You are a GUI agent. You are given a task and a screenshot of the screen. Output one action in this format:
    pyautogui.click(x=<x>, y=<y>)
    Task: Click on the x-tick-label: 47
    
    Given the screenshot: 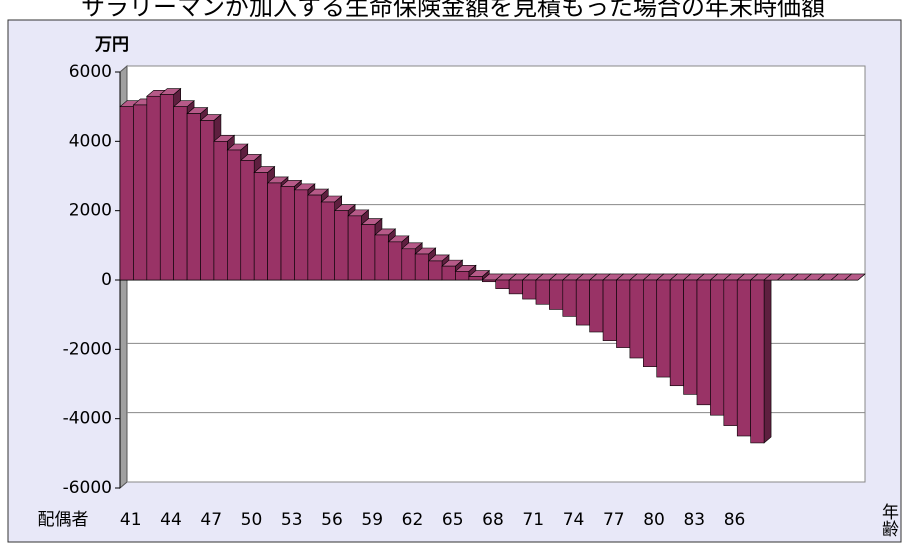 What is the action you would take?
    pyautogui.click(x=211, y=520)
    